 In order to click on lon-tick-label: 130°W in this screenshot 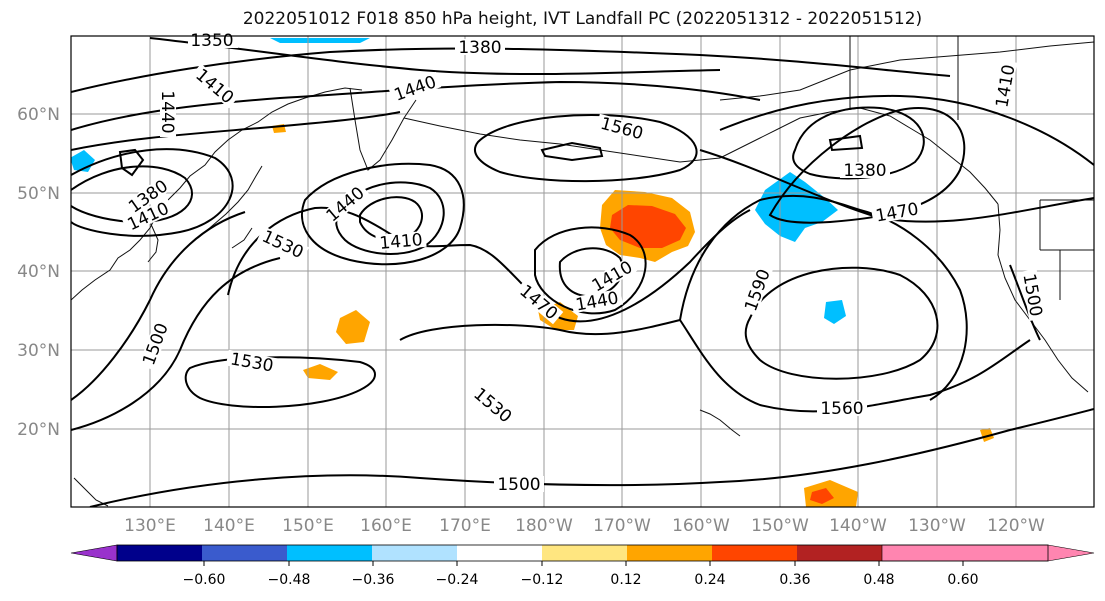, I will do `click(937, 526)`.